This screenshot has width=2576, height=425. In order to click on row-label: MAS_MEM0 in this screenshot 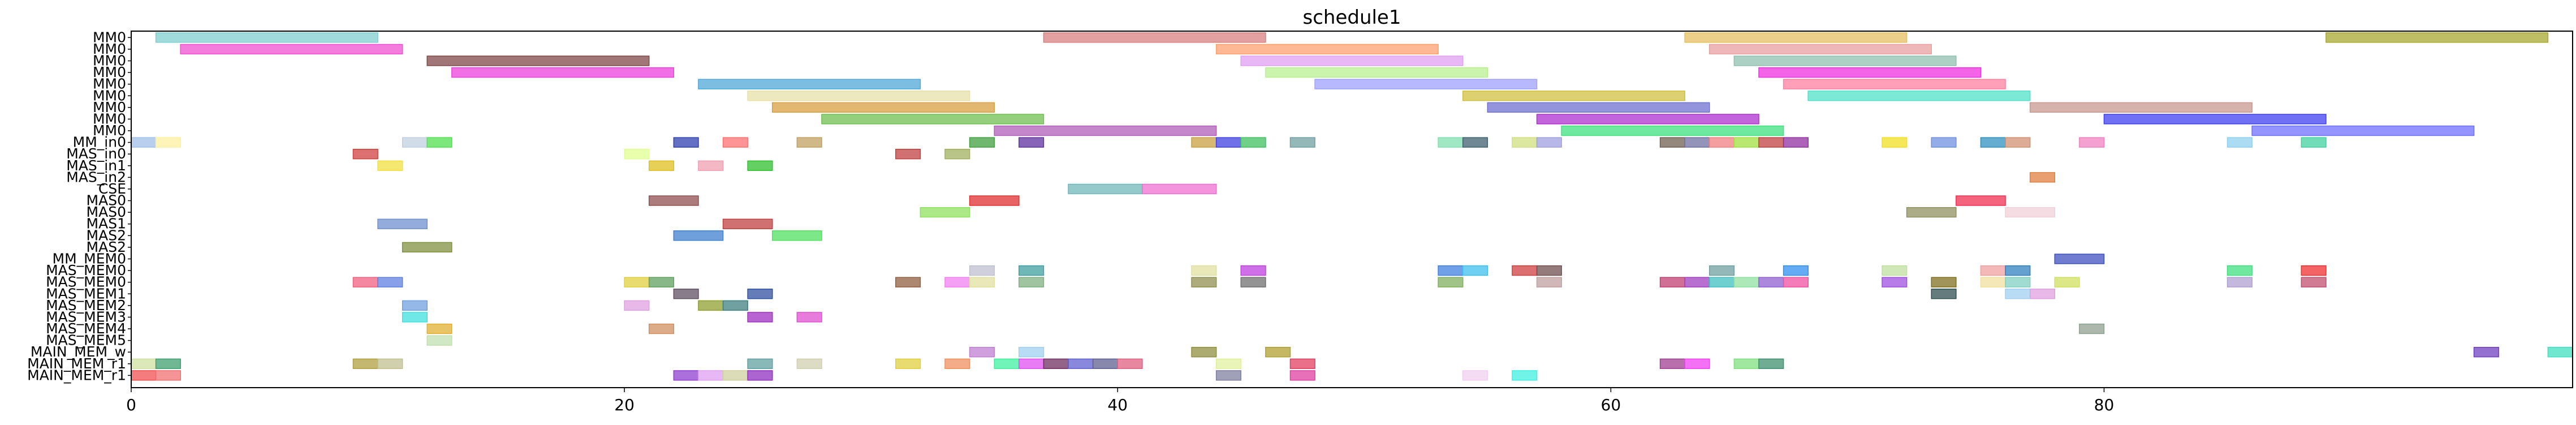, I will do `click(86, 282)`.